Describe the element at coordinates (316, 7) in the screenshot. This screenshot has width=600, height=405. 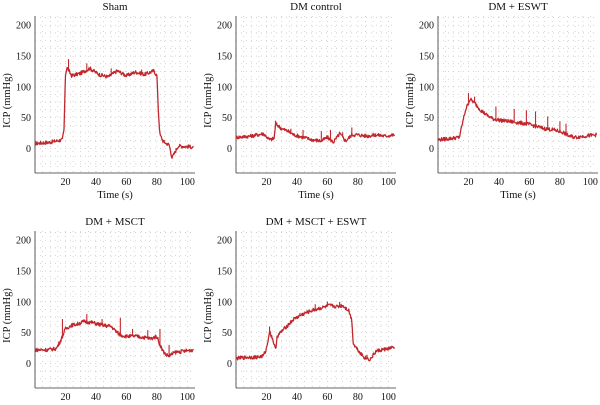
I see `chart-title: DM control` at that location.